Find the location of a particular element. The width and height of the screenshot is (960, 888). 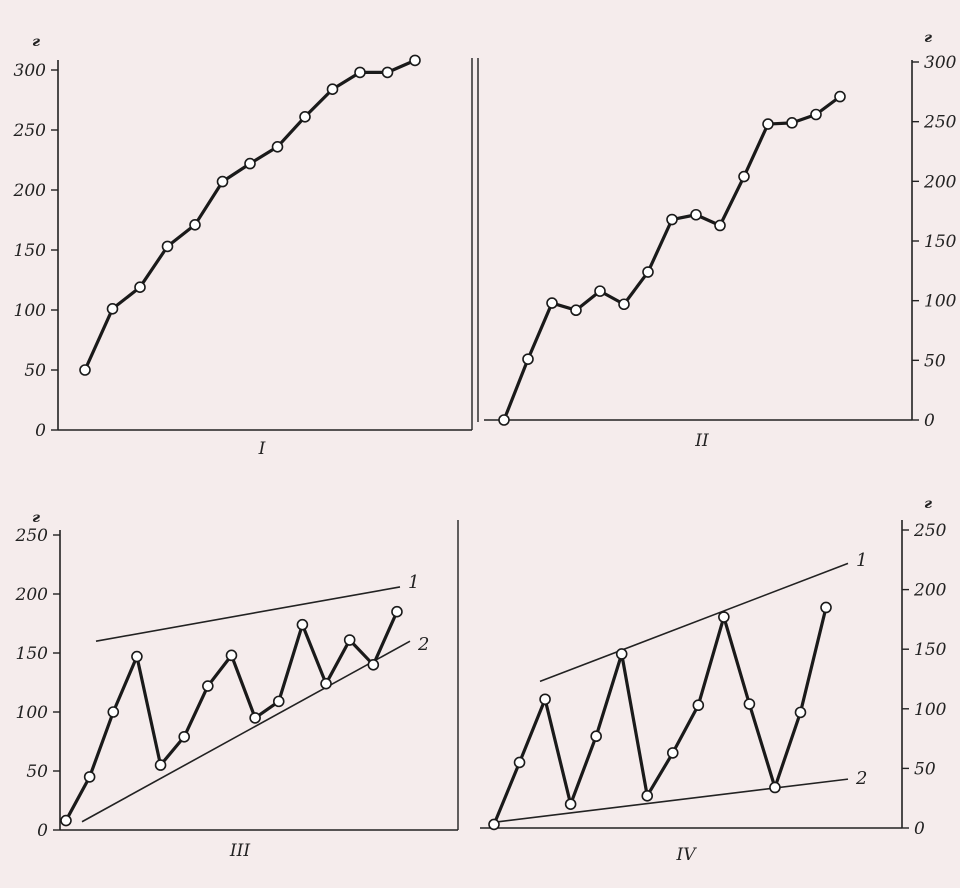

panel-label: I is located at coordinates (262, 449).